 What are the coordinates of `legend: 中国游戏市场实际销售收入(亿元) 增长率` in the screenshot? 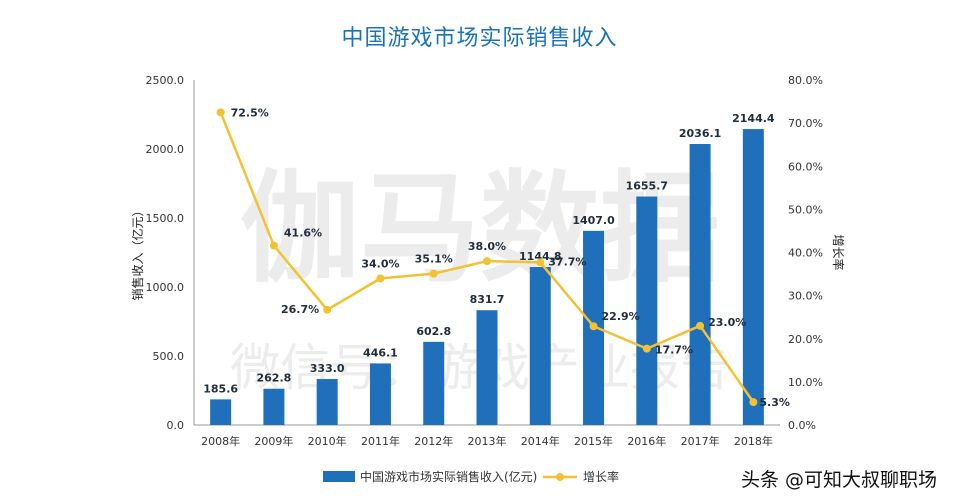 It's located at (471, 476).